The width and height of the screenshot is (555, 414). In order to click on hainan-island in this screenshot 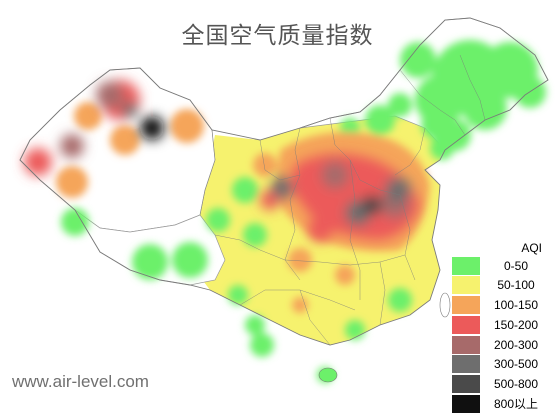, I will do `click(328, 375)`.